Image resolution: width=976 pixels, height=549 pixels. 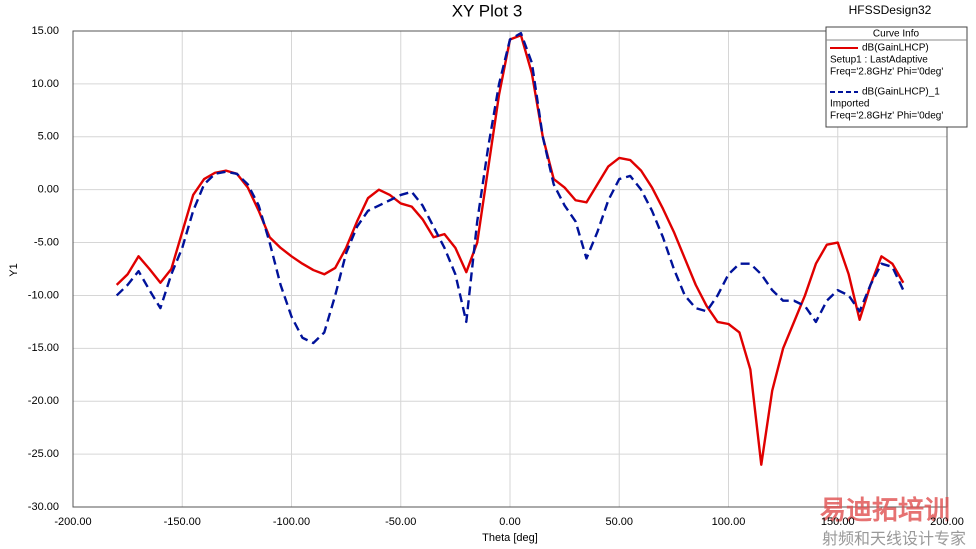 I want to click on x-tick-label: -50.00, so click(x=400, y=522).